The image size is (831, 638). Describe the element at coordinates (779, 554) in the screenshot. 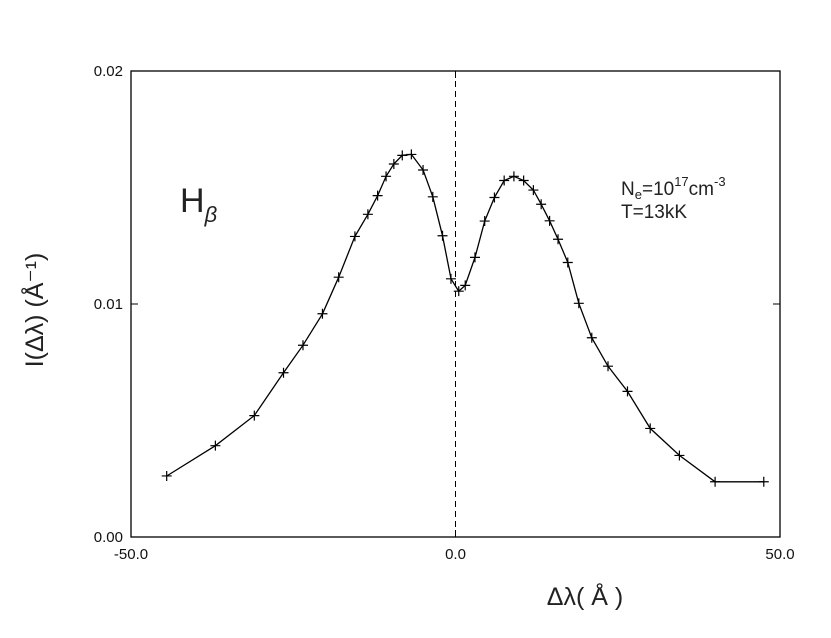

I see `x-tick-label: 50.0` at that location.